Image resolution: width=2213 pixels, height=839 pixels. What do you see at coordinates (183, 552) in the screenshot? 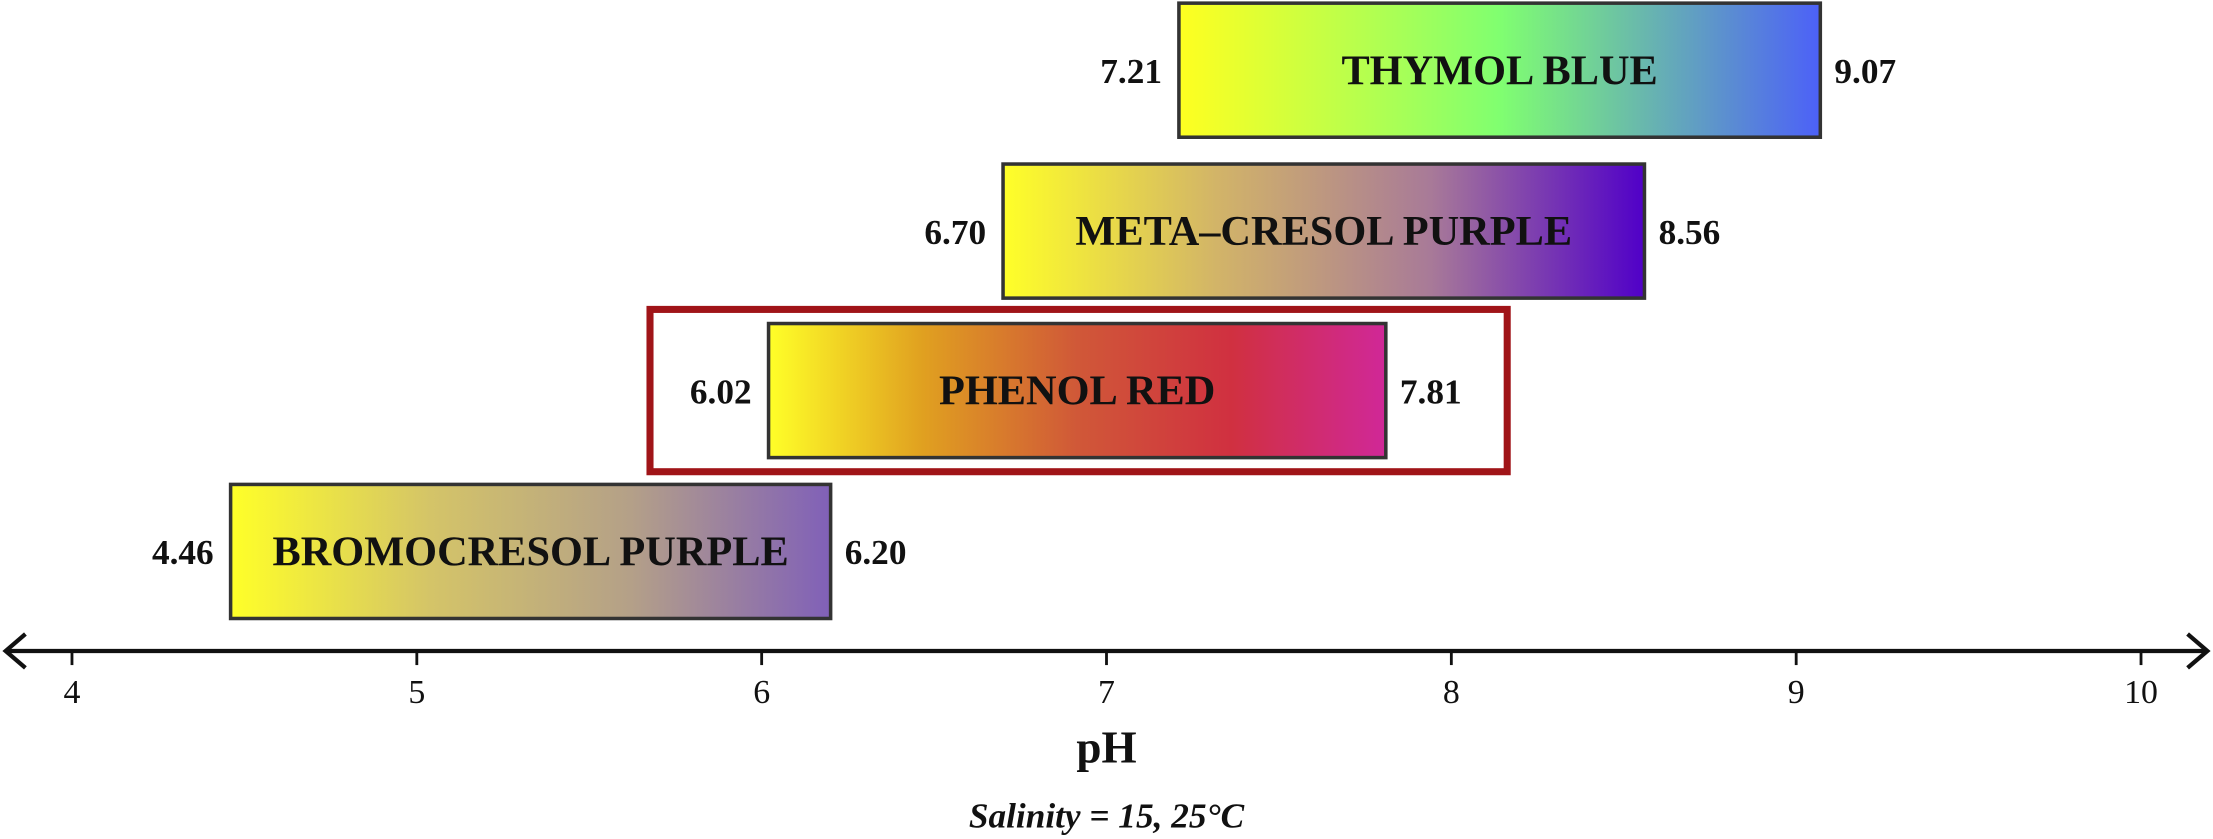
I see `range-start-label: 4.46` at bounding box center [183, 552].